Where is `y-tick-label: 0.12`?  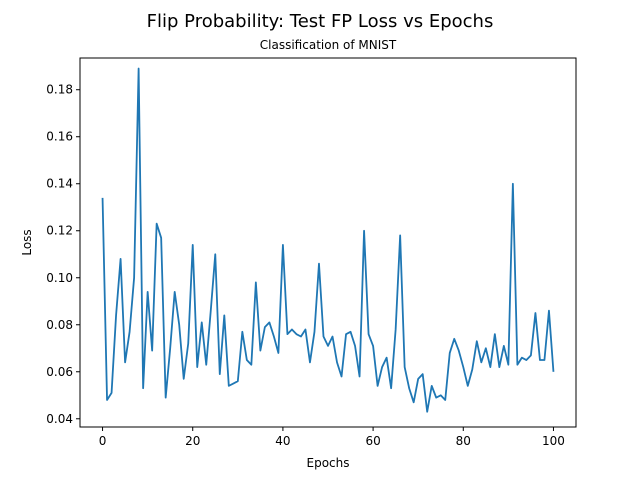
y-tick-label: 0.12 is located at coordinates (59, 231).